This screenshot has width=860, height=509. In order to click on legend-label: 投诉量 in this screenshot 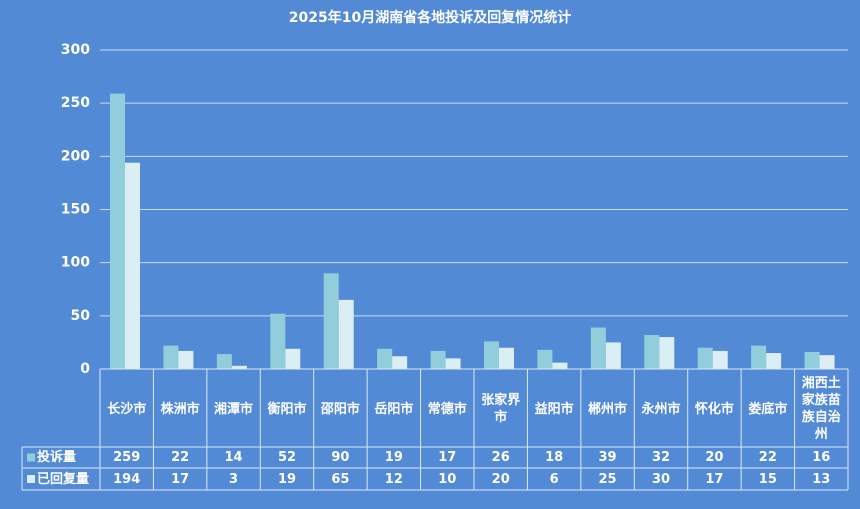, I will do `click(57, 457)`.